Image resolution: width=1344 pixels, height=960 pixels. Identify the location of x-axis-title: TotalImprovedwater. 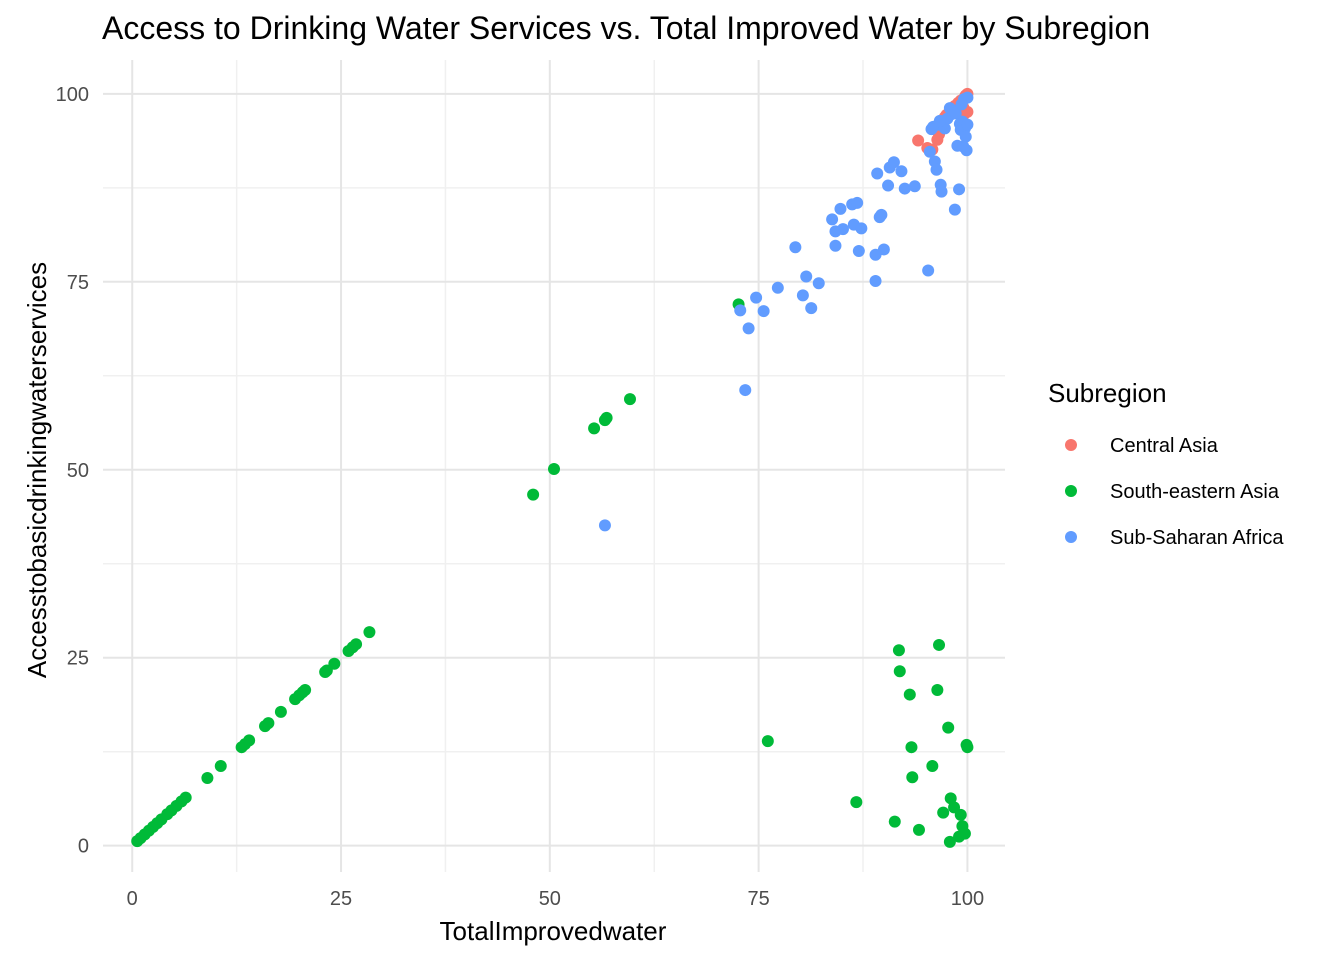
(553, 931).